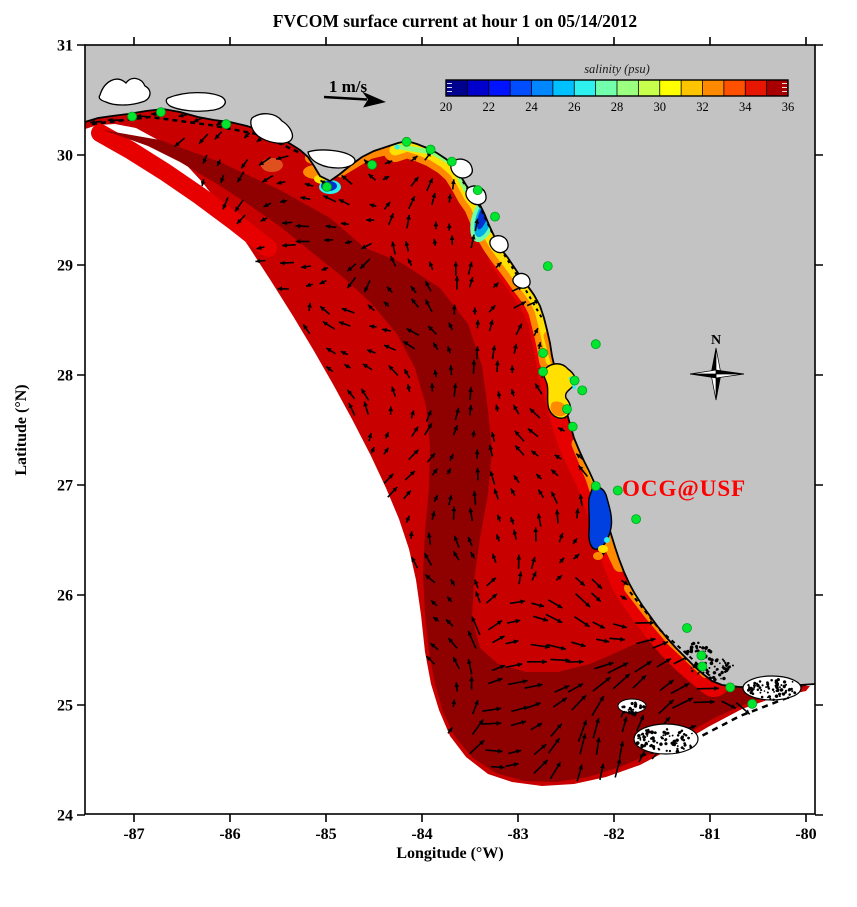  I want to click on x-tick-label: -85, so click(325, 834).